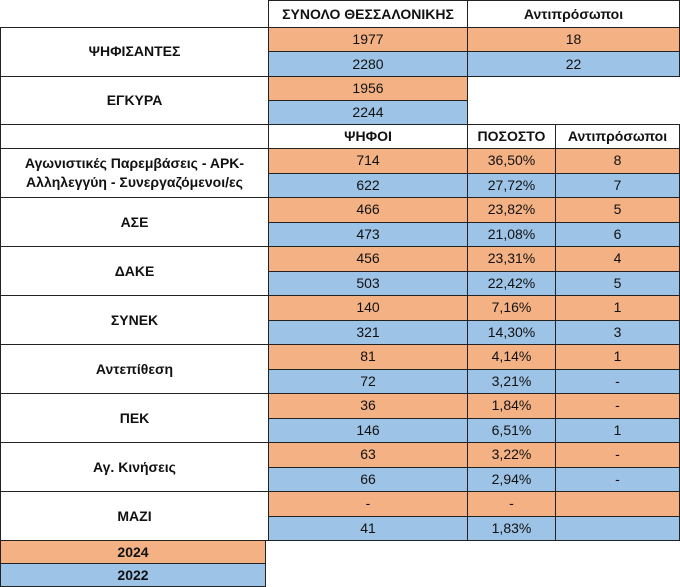 This screenshot has width=680, height=587. I want to click on column-header: Αντιπρόσωποι, so click(617, 136).